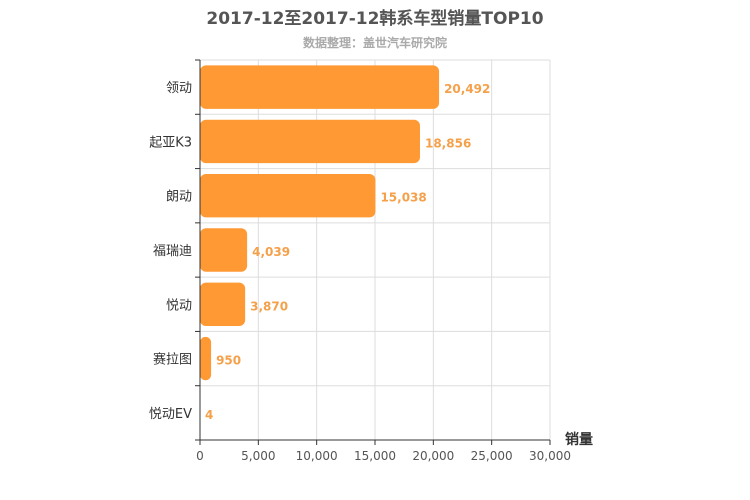  Describe the element at coordinates (433, 456) in the screenshot. I see `x-tick-label: 20,000` at that location.